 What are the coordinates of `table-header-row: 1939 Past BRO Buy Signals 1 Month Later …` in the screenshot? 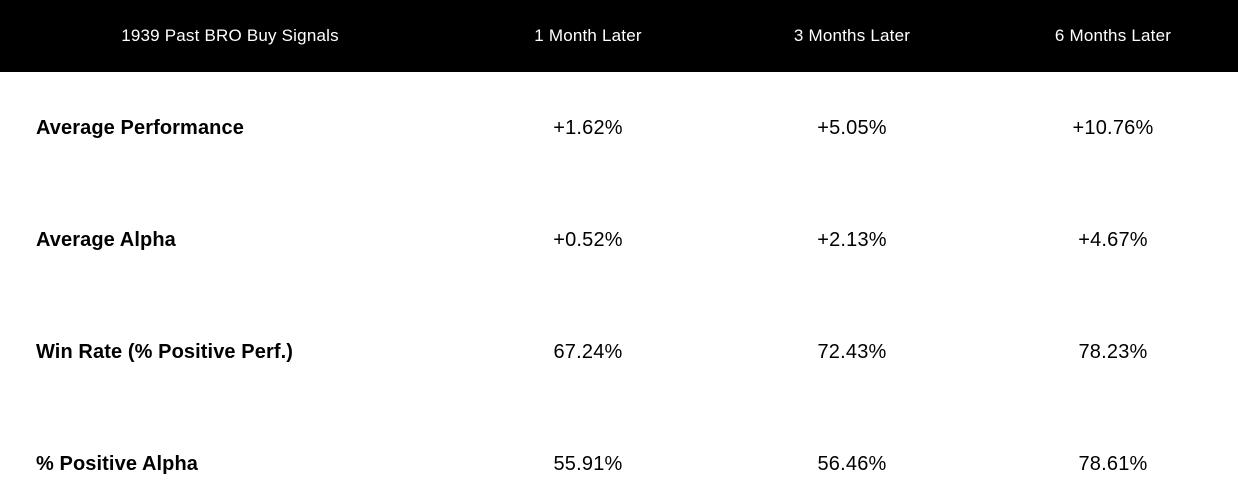 It's located at (619, 36).